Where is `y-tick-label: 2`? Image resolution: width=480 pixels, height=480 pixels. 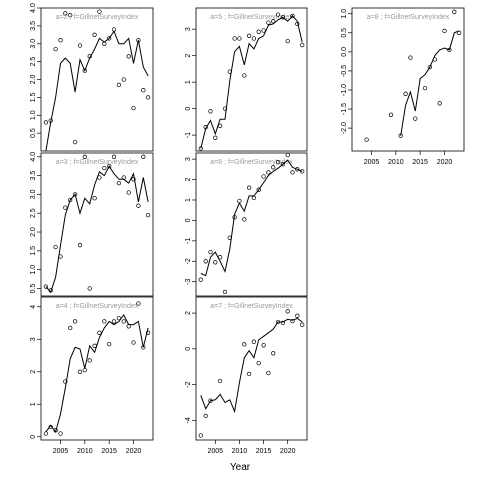 y-tick-label: 2 is located at coordinates (33, 372).